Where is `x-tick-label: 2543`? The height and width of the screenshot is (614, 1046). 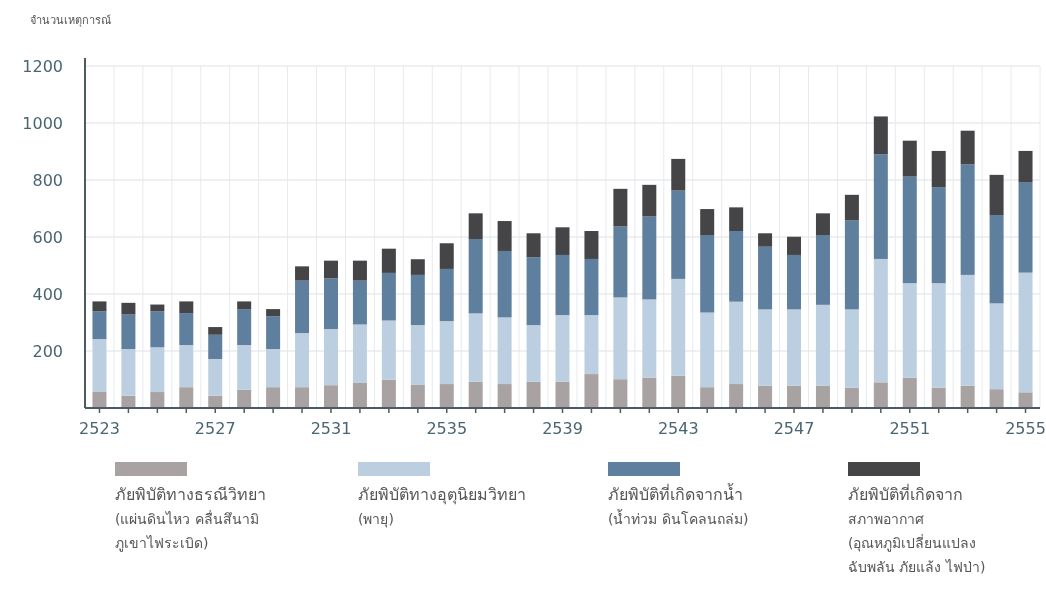 x-tick-label: 2543 is located at coordinates (678, 428).